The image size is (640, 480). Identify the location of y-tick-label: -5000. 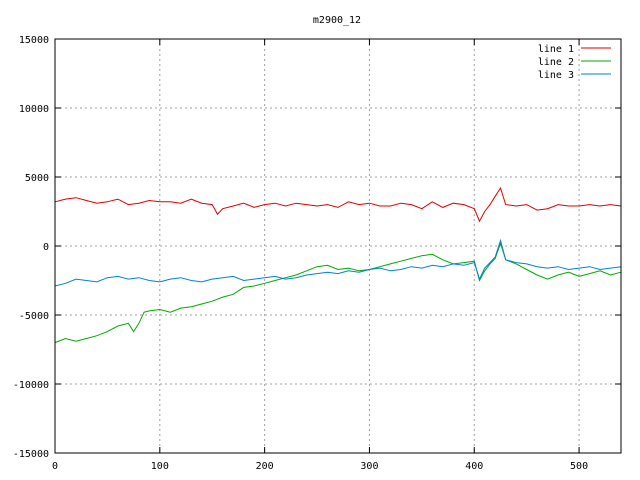
(34, 316).